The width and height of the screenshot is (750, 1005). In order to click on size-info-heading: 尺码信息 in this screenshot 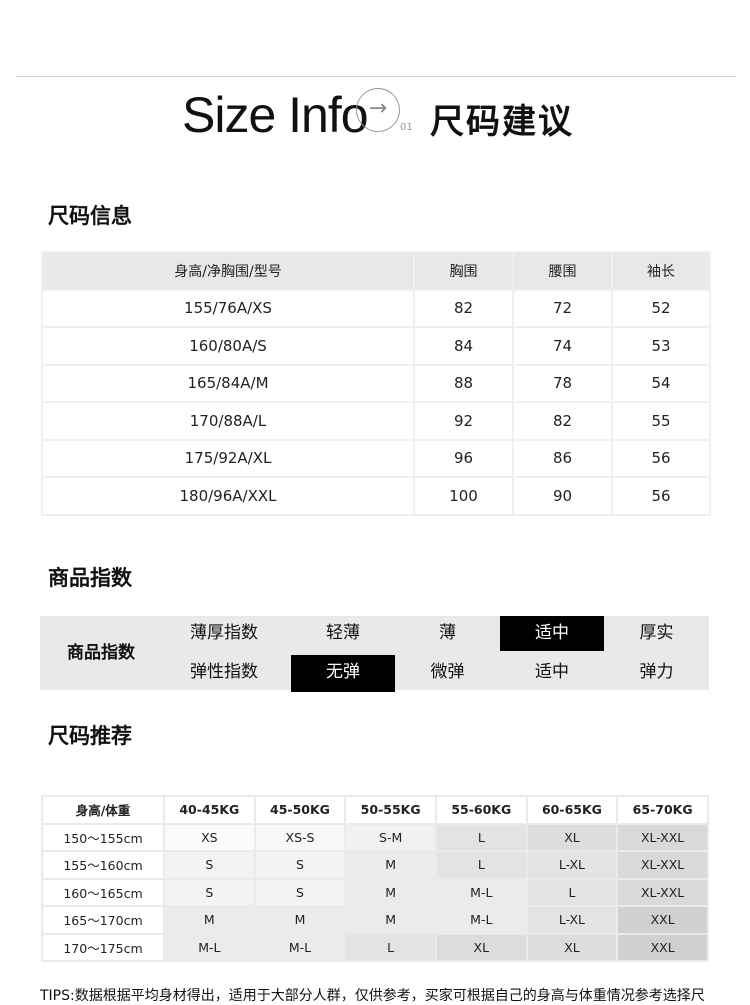, I will do `click(90, 216)`.